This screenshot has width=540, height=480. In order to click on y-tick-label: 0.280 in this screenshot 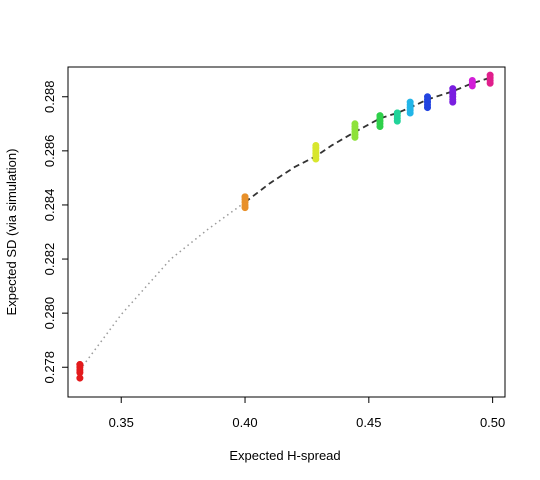, I will do `click(49, 313)`.